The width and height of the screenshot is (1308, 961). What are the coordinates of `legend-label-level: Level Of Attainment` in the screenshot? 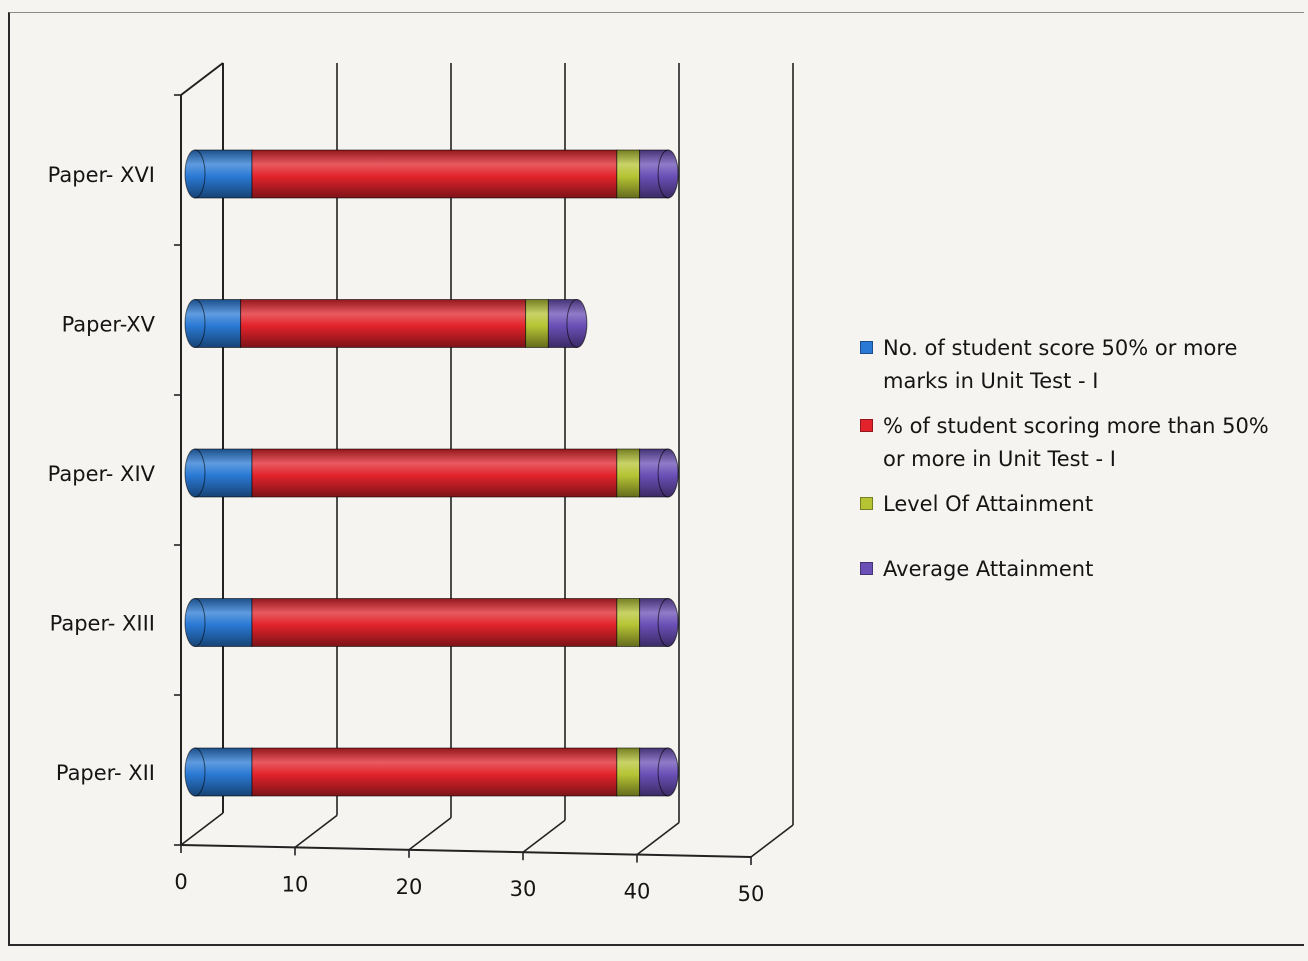 It's located at (988, 504).